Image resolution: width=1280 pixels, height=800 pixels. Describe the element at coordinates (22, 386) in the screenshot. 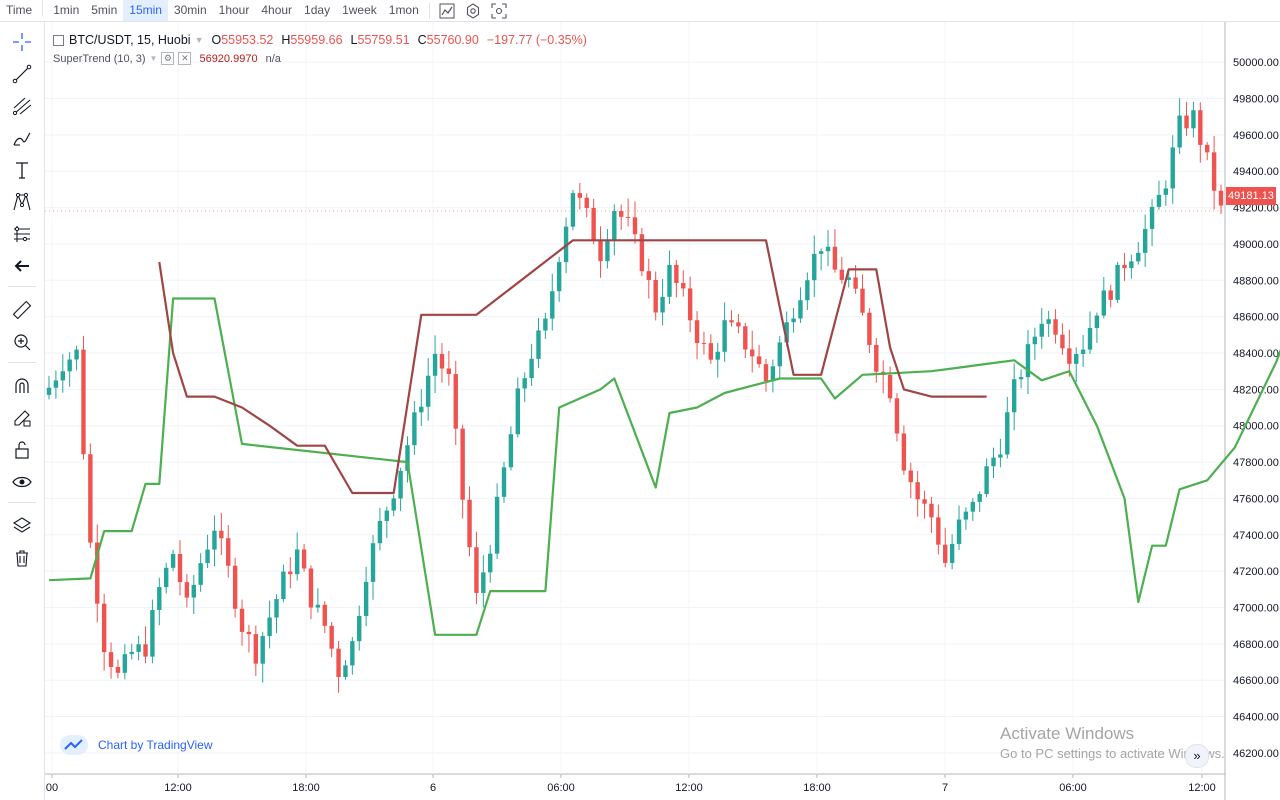

I see `magnet-icon` at that location.